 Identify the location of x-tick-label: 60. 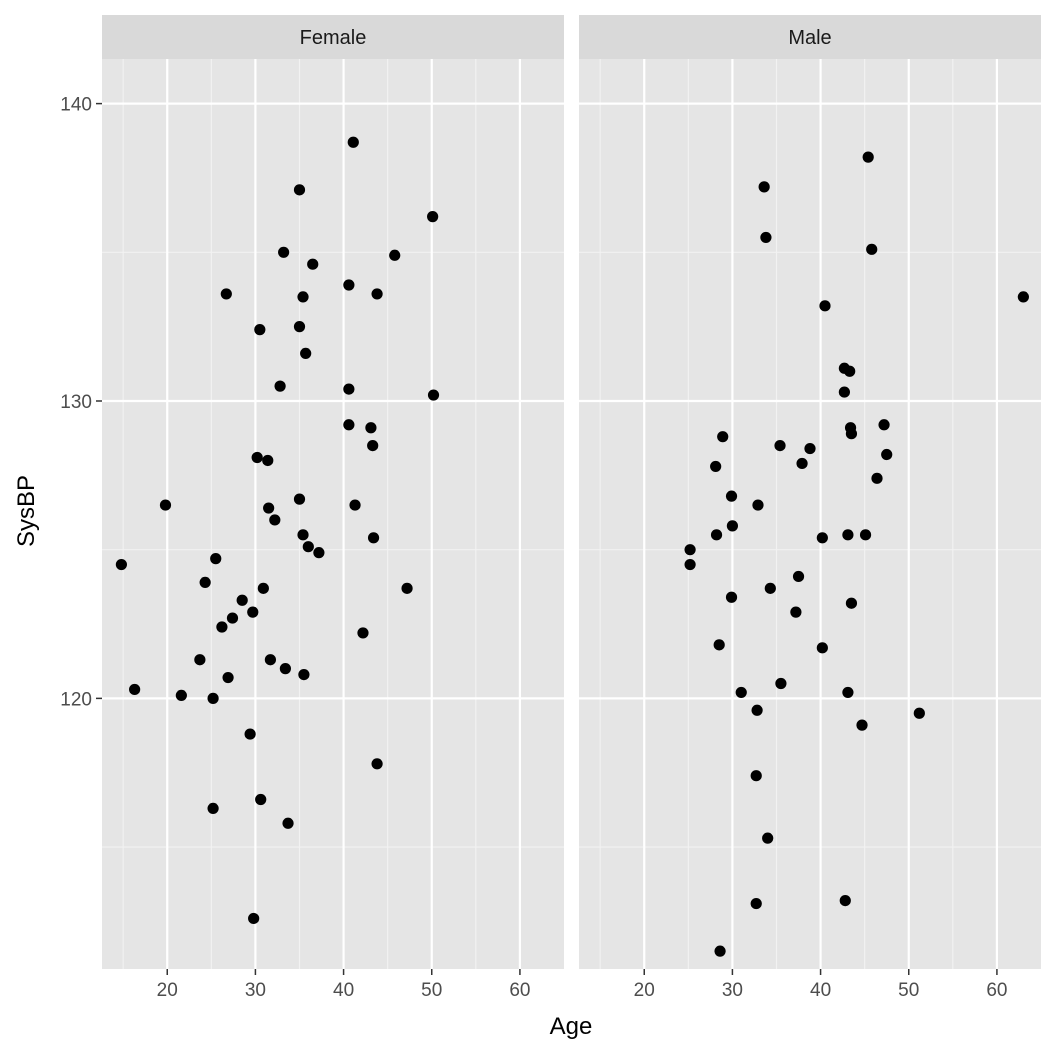
(996, 990).